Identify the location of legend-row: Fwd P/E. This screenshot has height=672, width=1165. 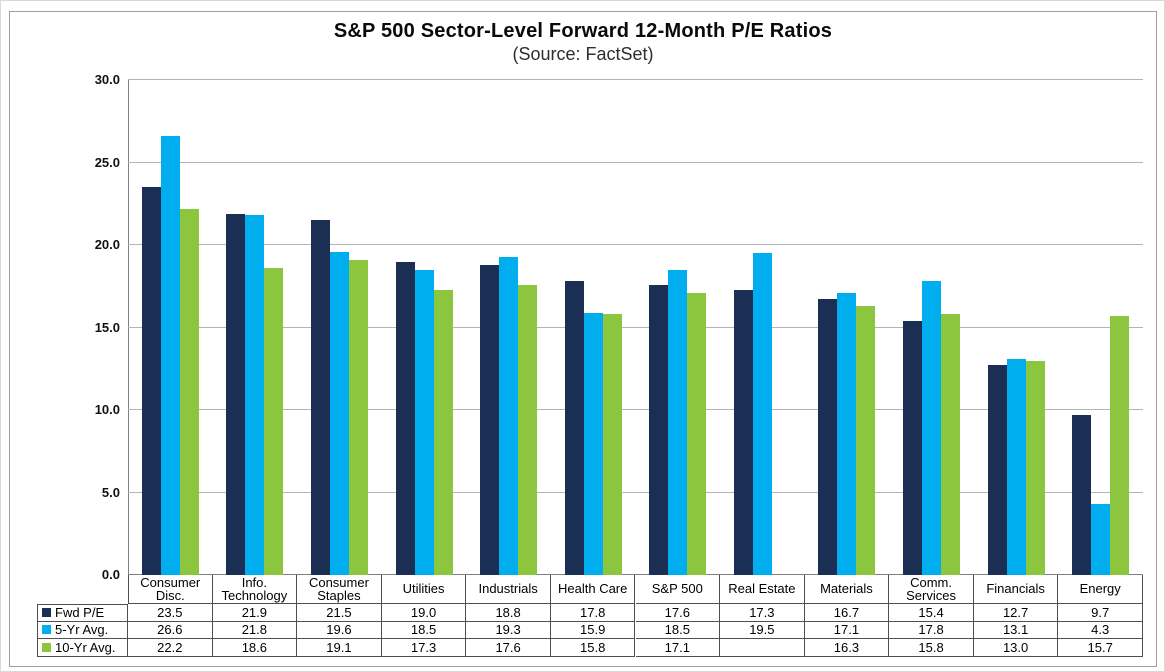
(82, 613).